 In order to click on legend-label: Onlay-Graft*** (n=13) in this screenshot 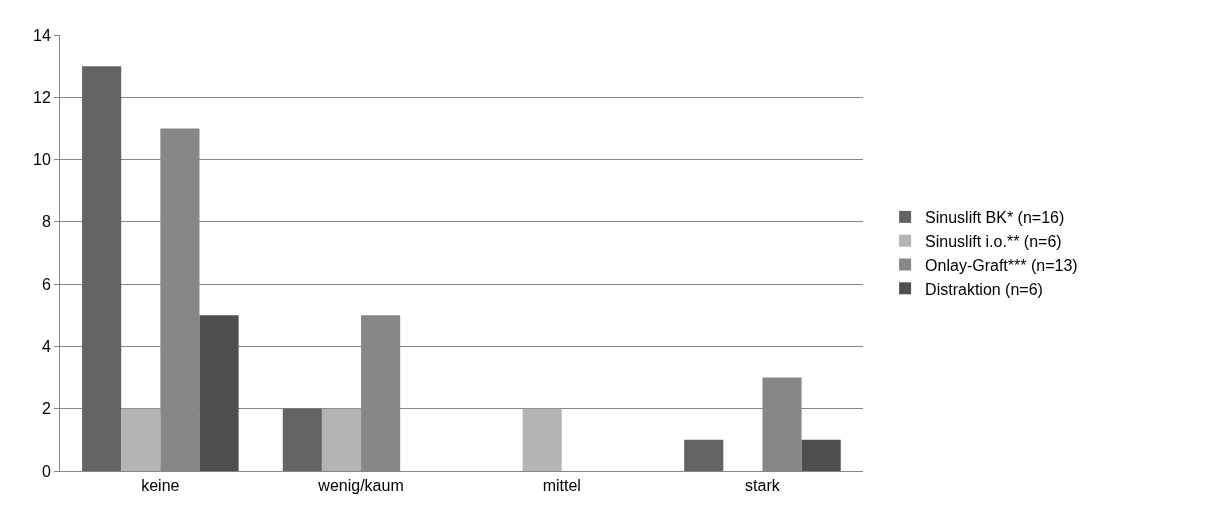, I will do `click(1001, 265)`.